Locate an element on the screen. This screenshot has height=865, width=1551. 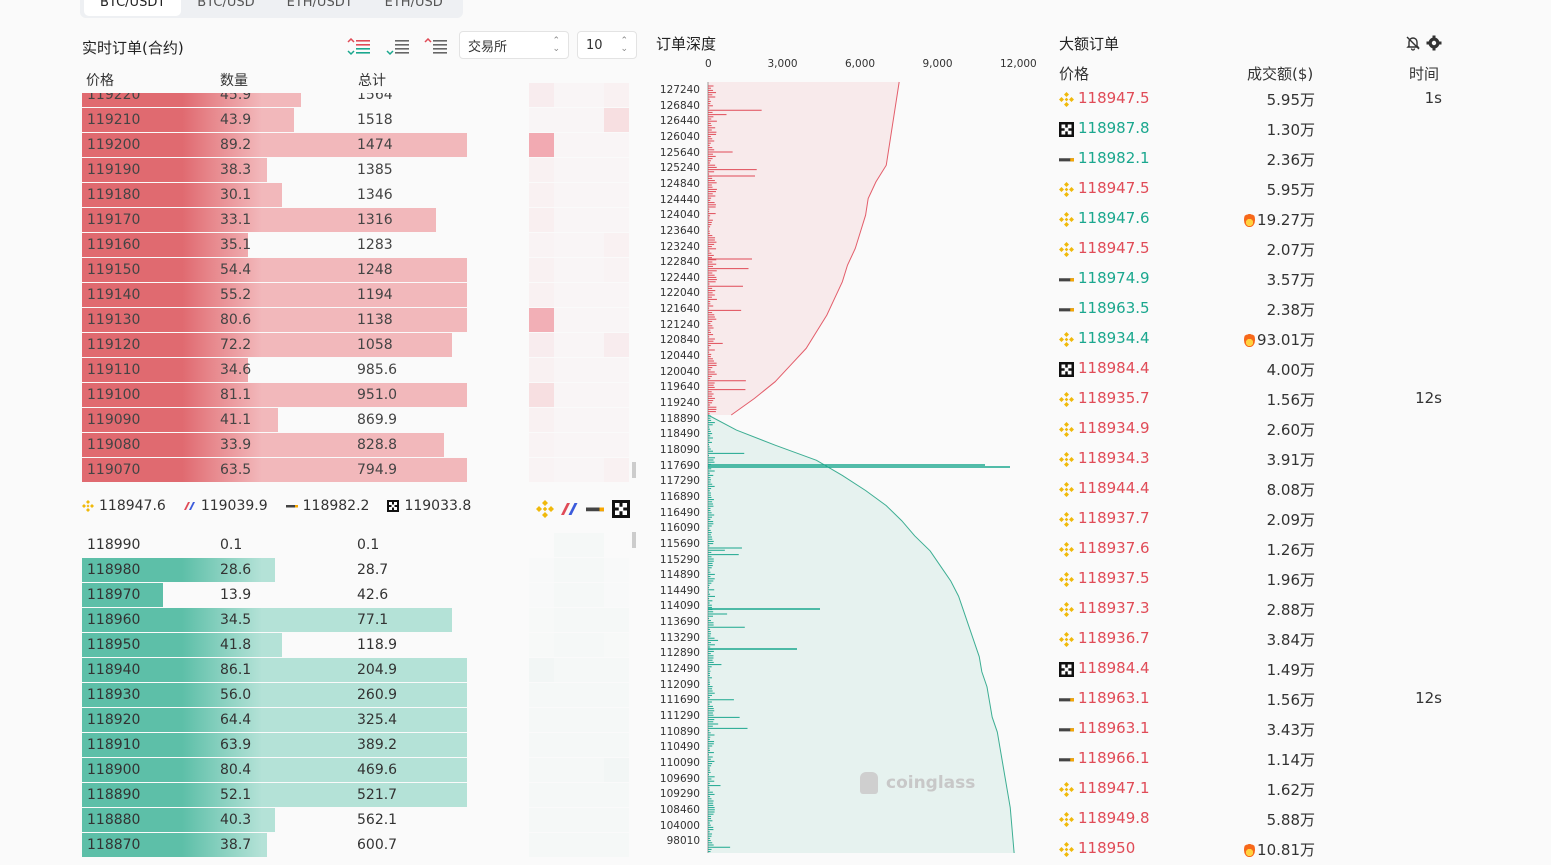
bid-row: 118890 52.1 521.7 is located at coordinates (274, 795).